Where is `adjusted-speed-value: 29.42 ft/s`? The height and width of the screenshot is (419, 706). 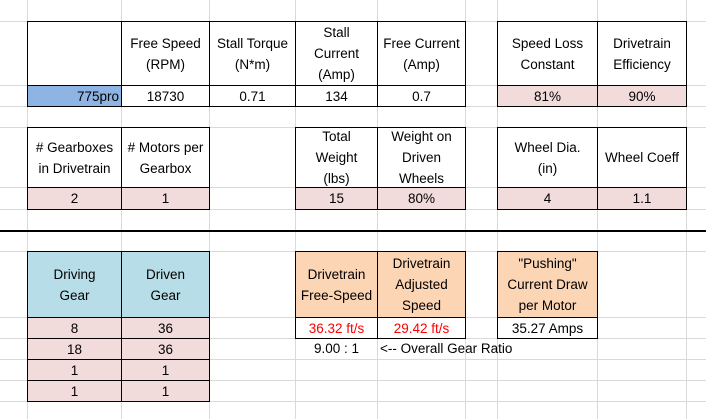 adjusted-speed-value: 29.42 ft/s is located at coordinates (421, 328).